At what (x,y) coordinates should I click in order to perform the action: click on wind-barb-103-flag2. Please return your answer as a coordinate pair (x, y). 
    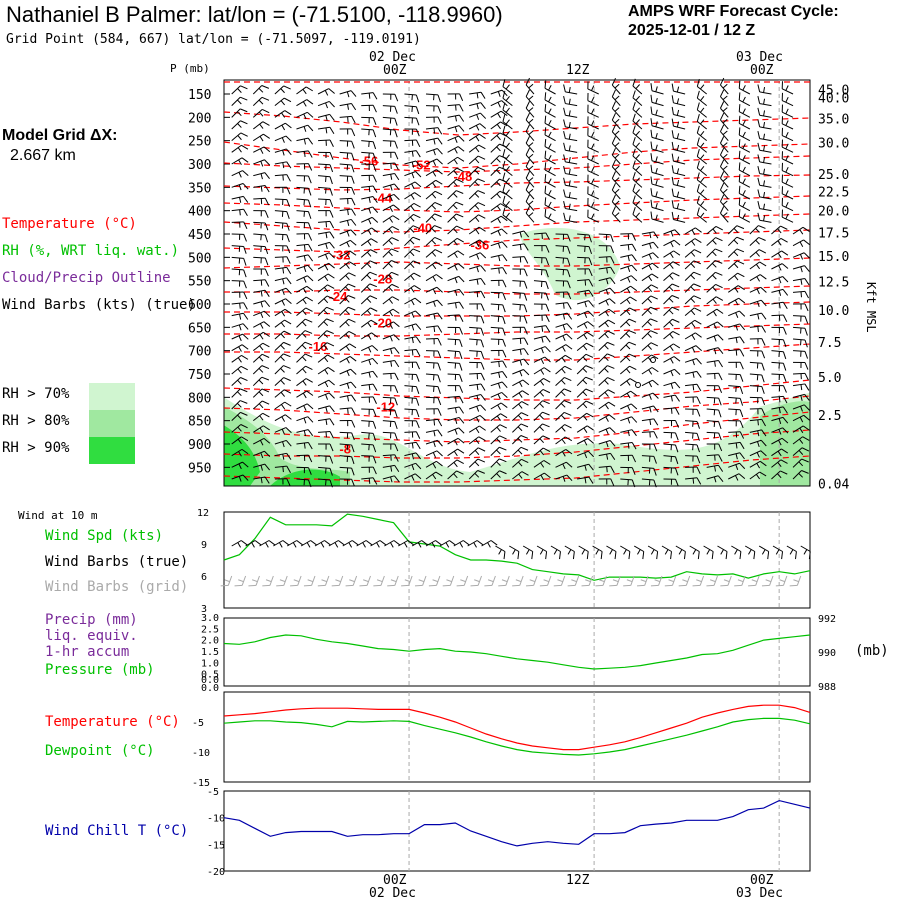
    Looking at the image, I should click on (702, 157).